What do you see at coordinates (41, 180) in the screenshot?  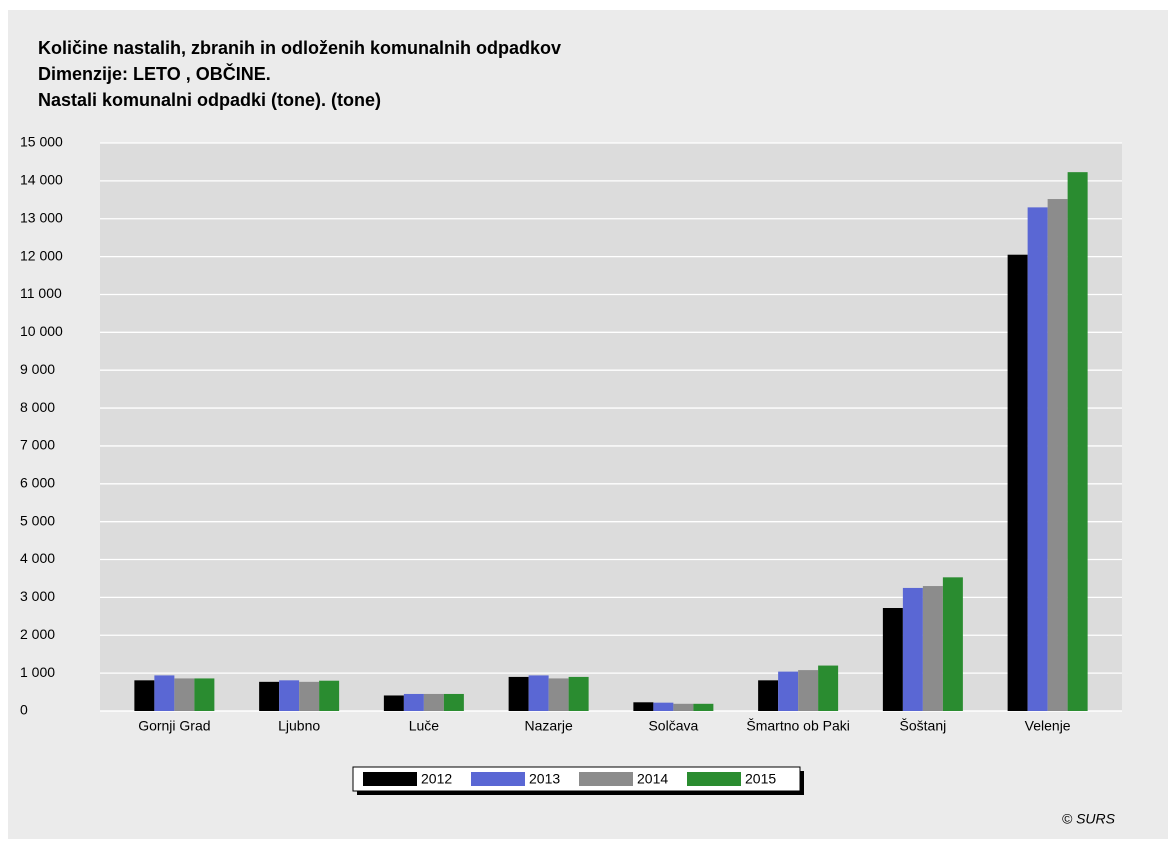 I see `y-tick-label: 14 000` at bounding box center [41, 180].